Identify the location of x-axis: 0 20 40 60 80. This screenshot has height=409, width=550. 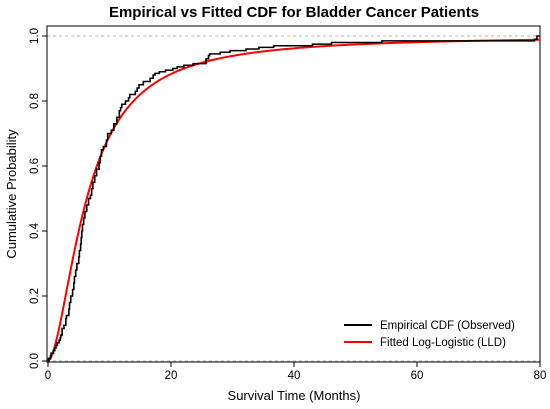
(296, 372).